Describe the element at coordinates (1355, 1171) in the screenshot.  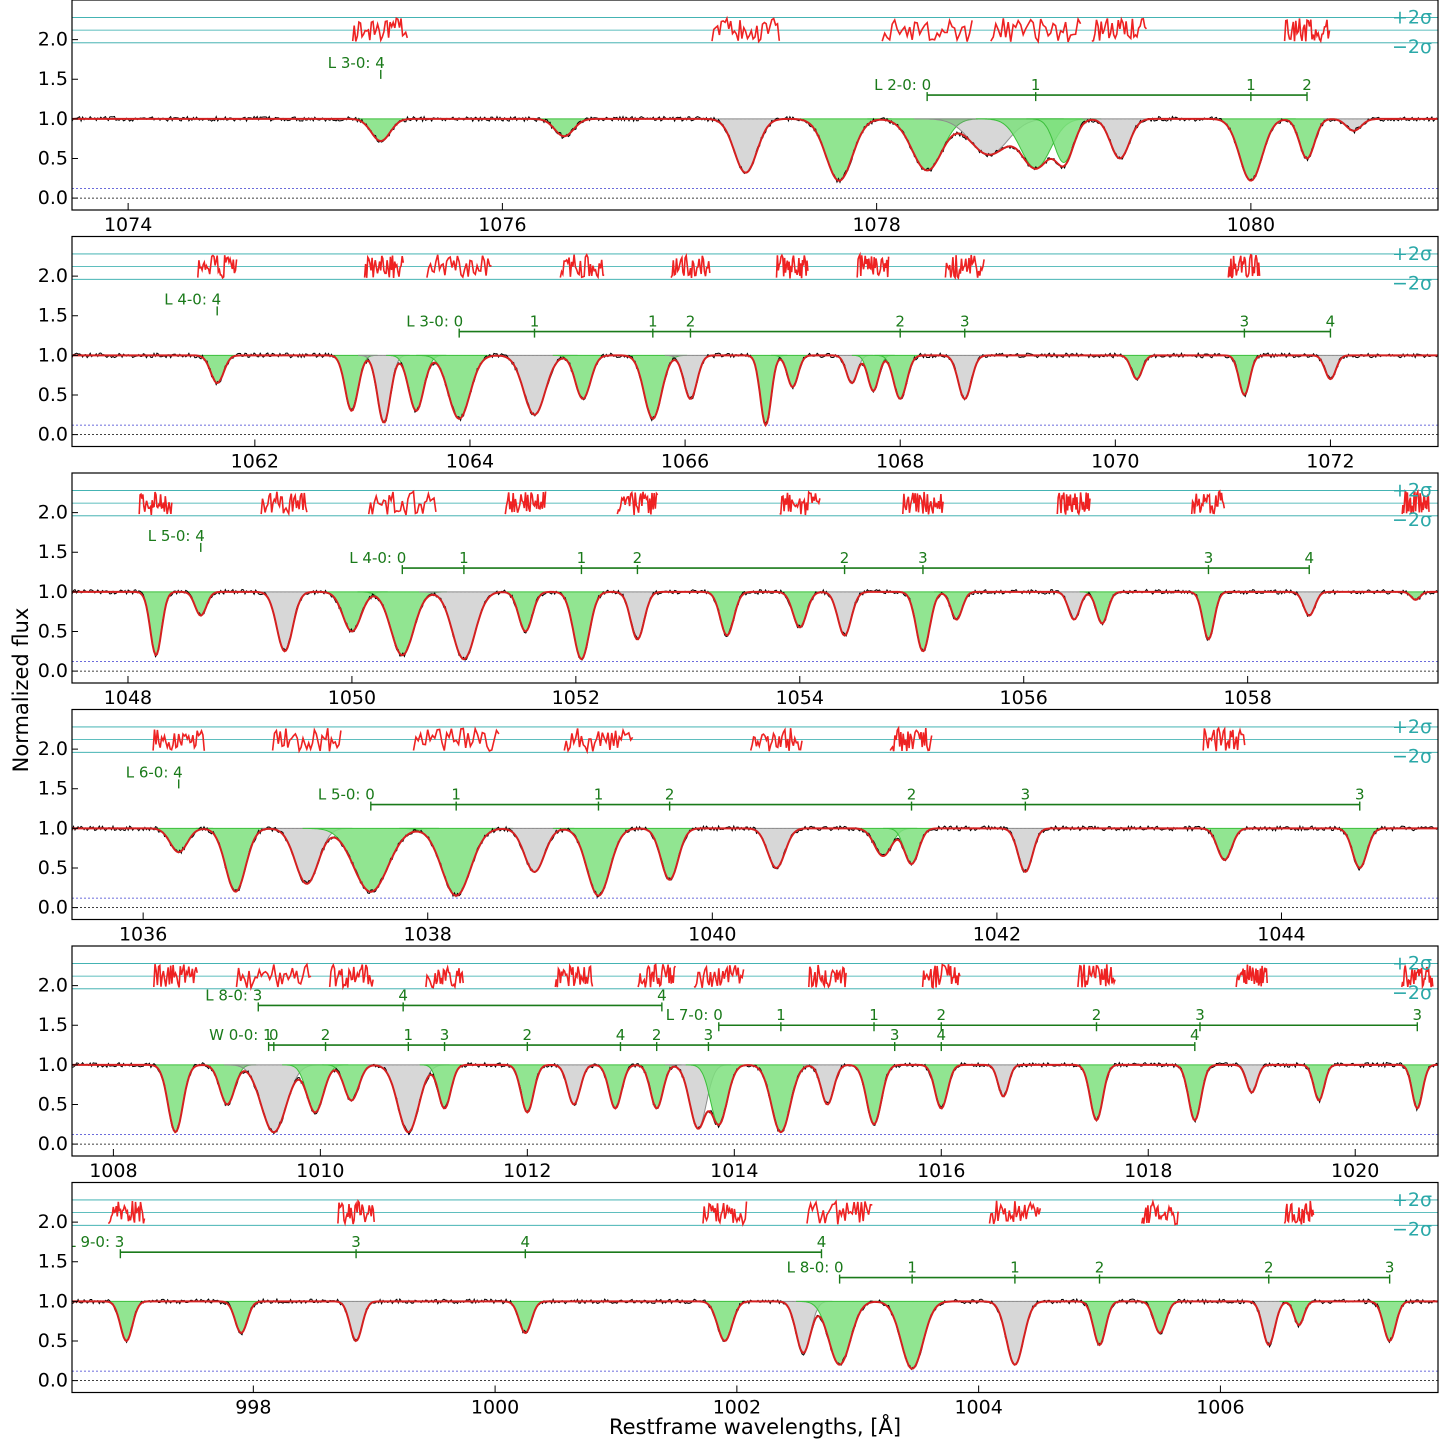
I see `x-tick-label: 1020` at that location.